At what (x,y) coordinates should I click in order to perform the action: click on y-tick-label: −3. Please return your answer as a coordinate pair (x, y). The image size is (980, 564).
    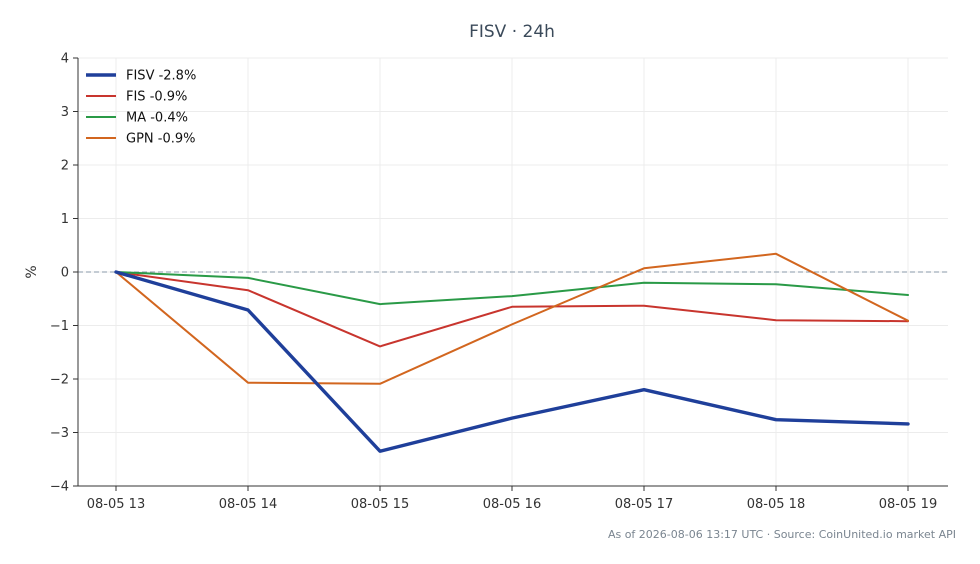
    Looking at the image, I should click on (59, 433).